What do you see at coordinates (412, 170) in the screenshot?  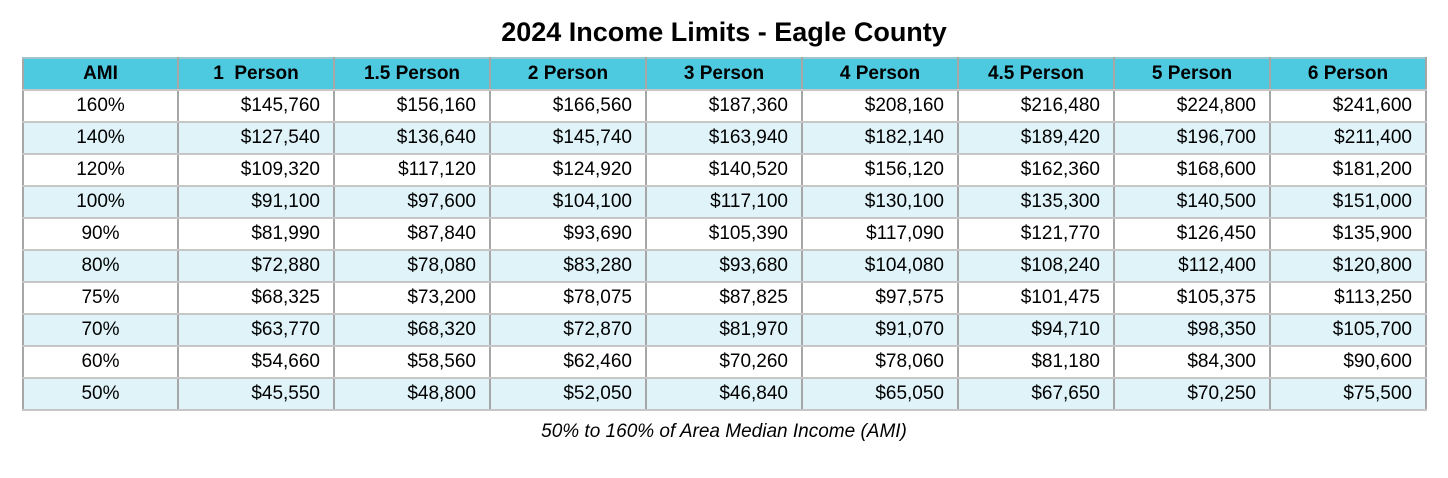 I see `income-cell: $117,120` at bounding box center [412, 170].